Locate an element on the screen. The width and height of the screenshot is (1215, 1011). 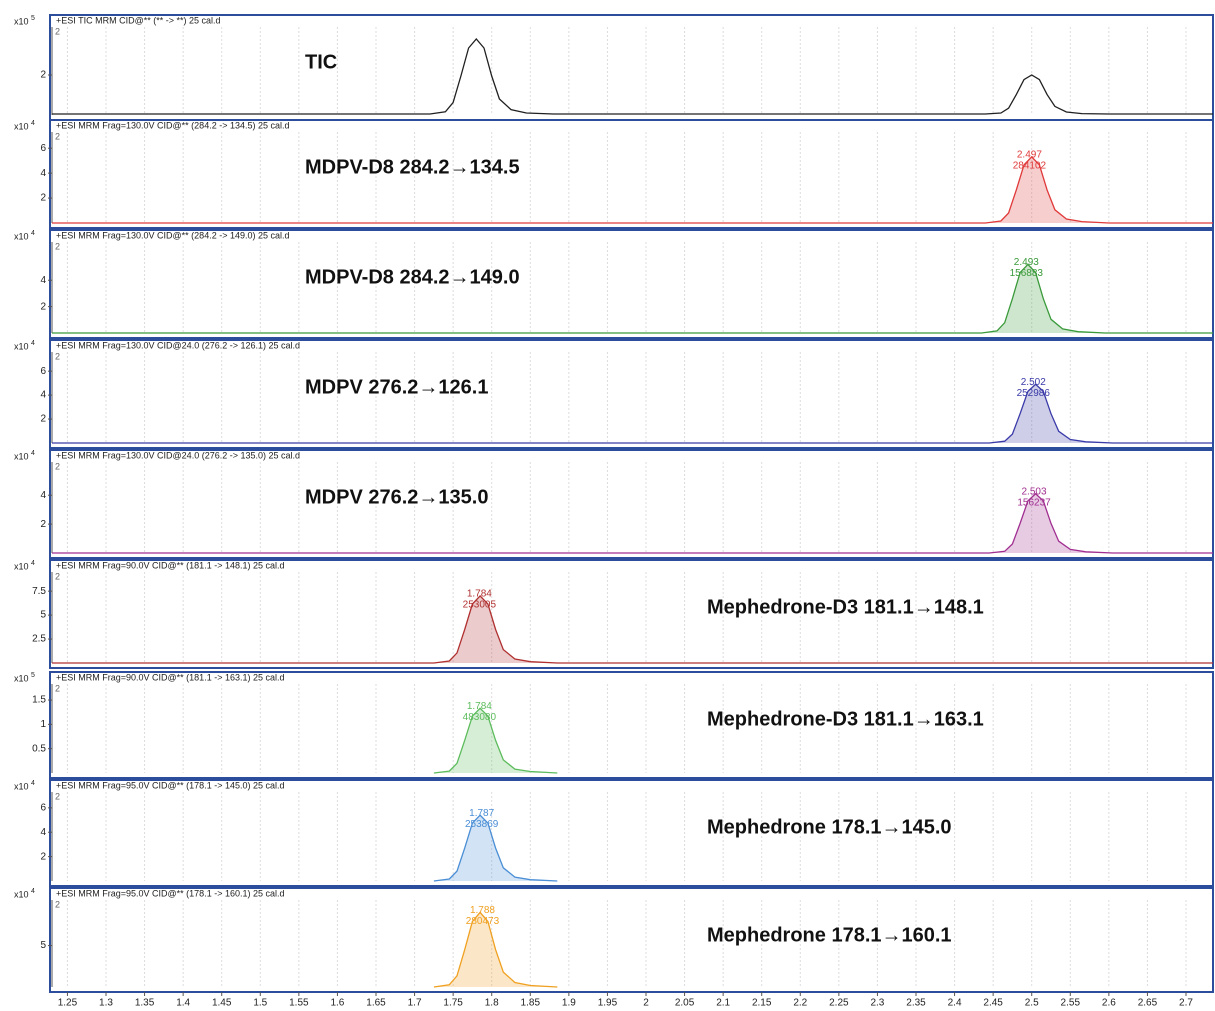
compound-label: MDPV 276.2→135.0 is located at coordinates (396, 497).